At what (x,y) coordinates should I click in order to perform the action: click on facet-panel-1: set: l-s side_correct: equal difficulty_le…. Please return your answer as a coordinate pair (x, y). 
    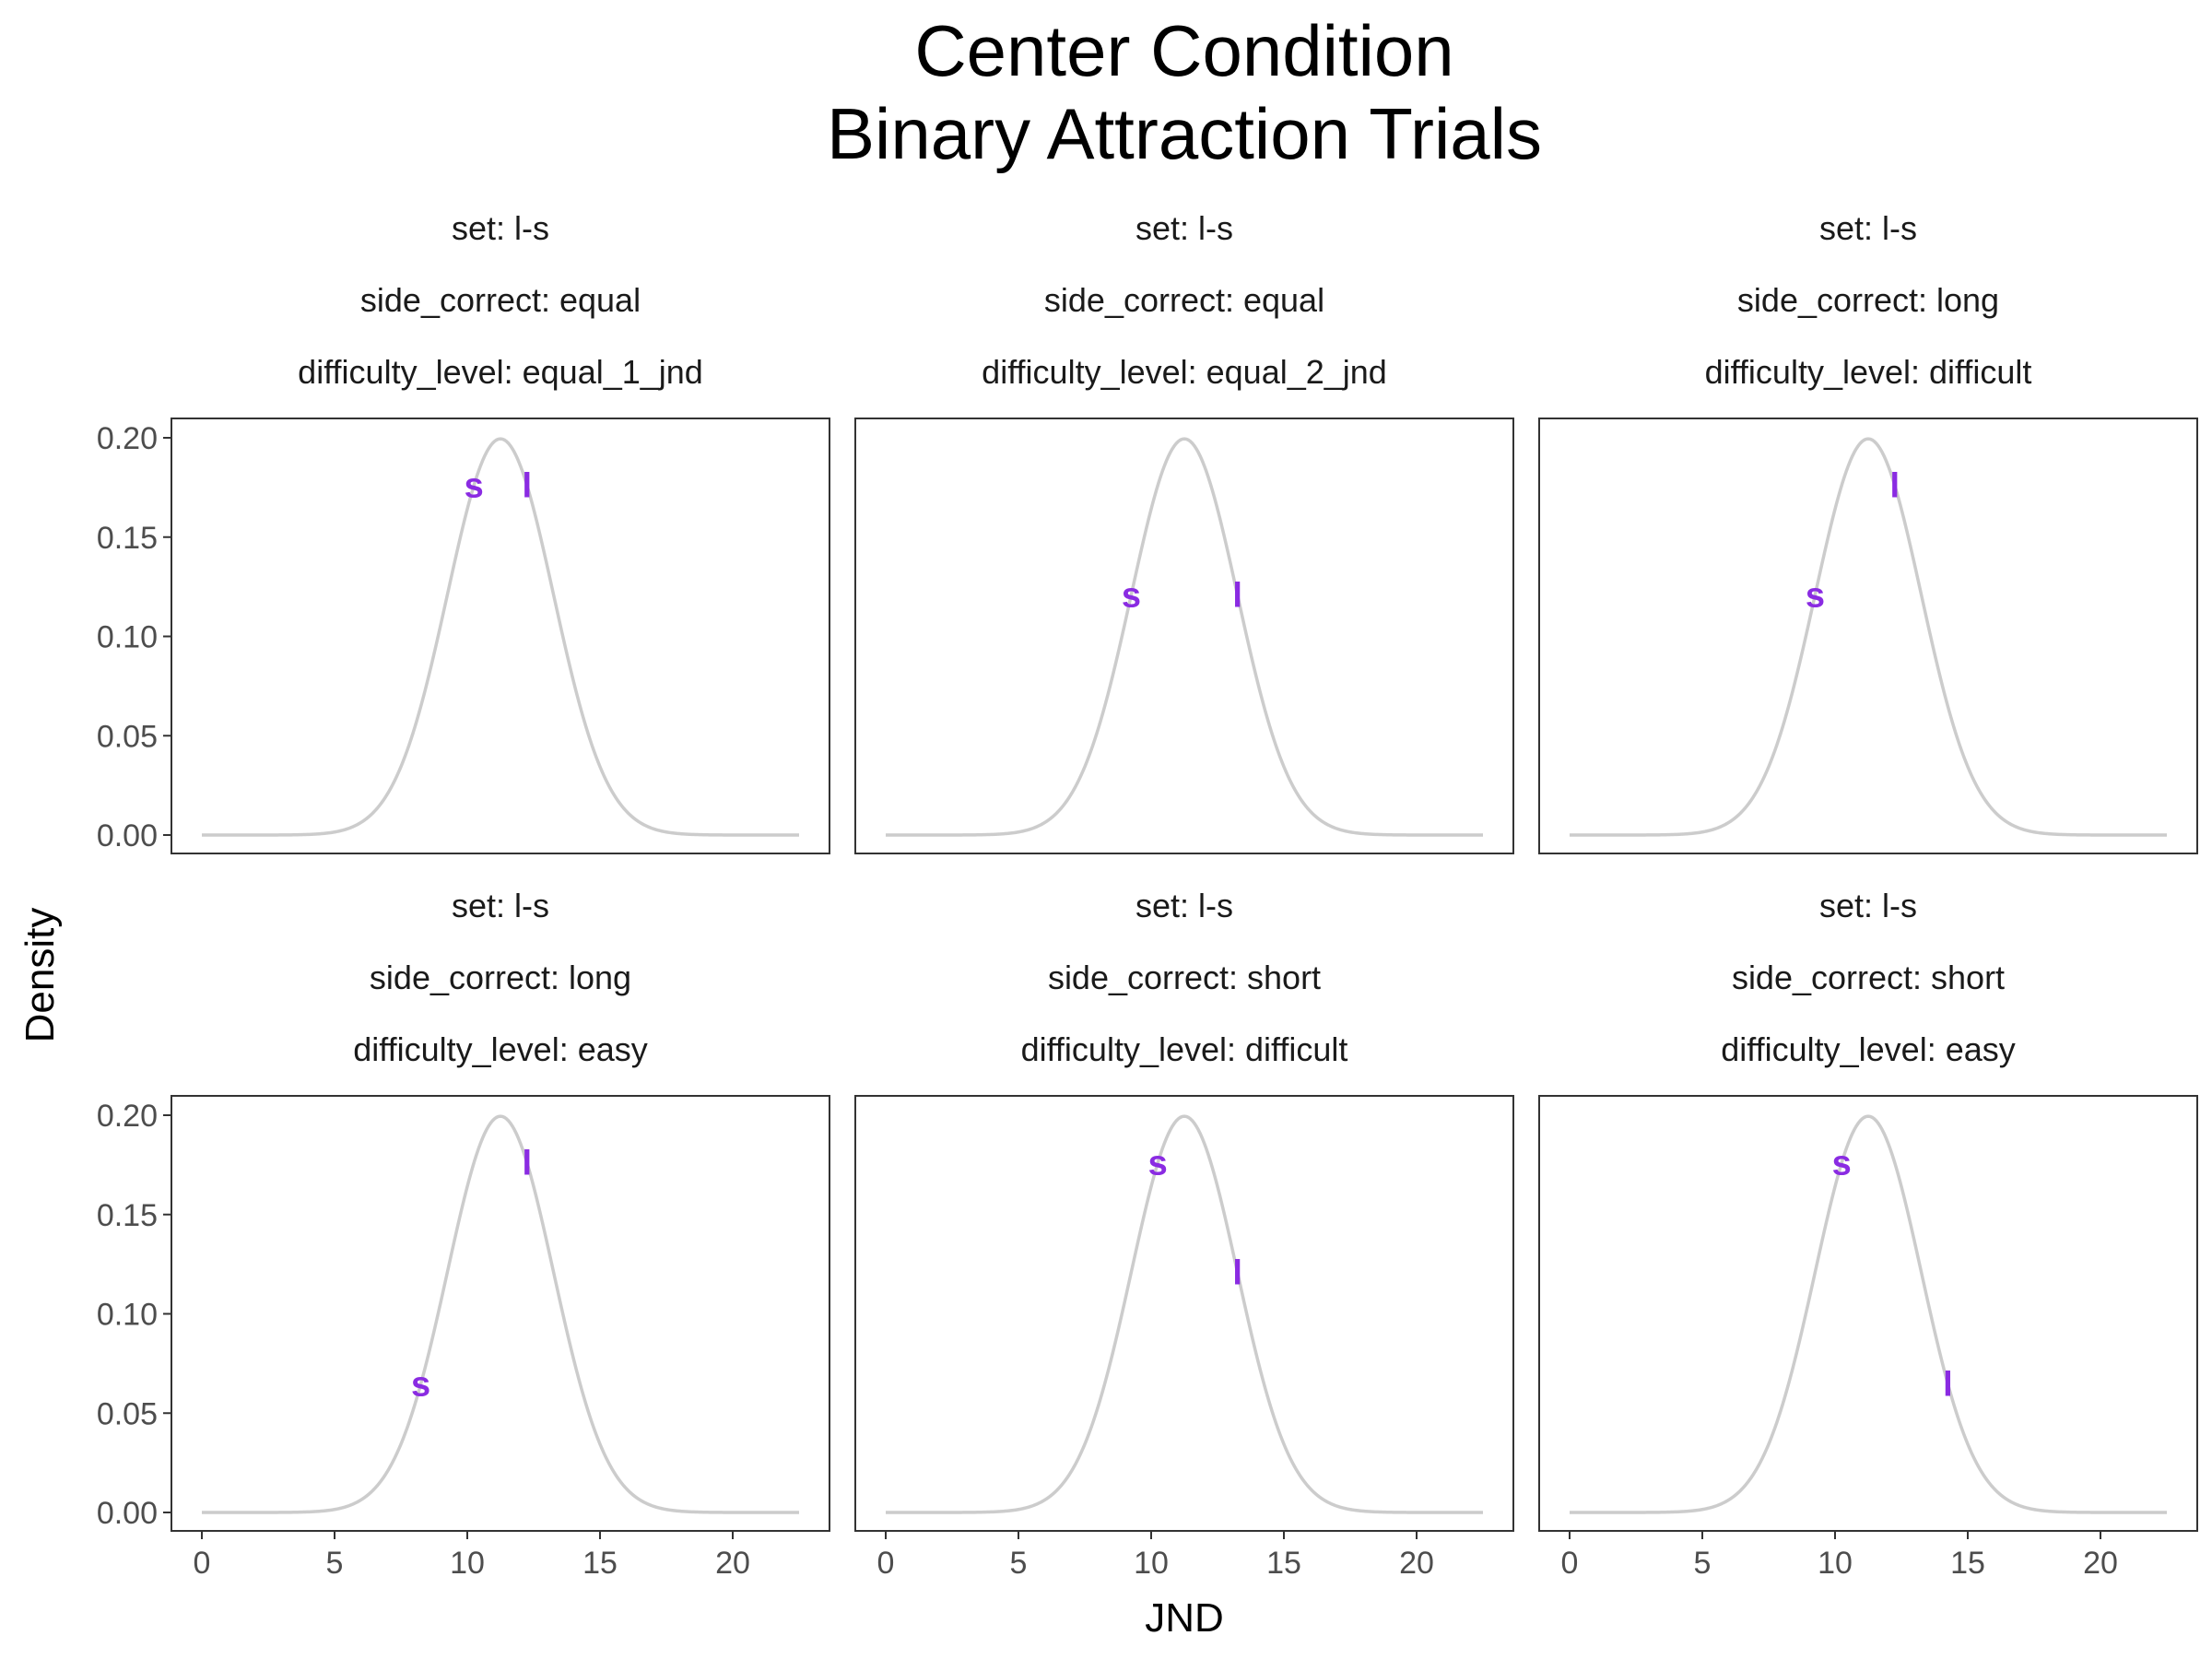
    Looking at the image, I should click on (463, 531).